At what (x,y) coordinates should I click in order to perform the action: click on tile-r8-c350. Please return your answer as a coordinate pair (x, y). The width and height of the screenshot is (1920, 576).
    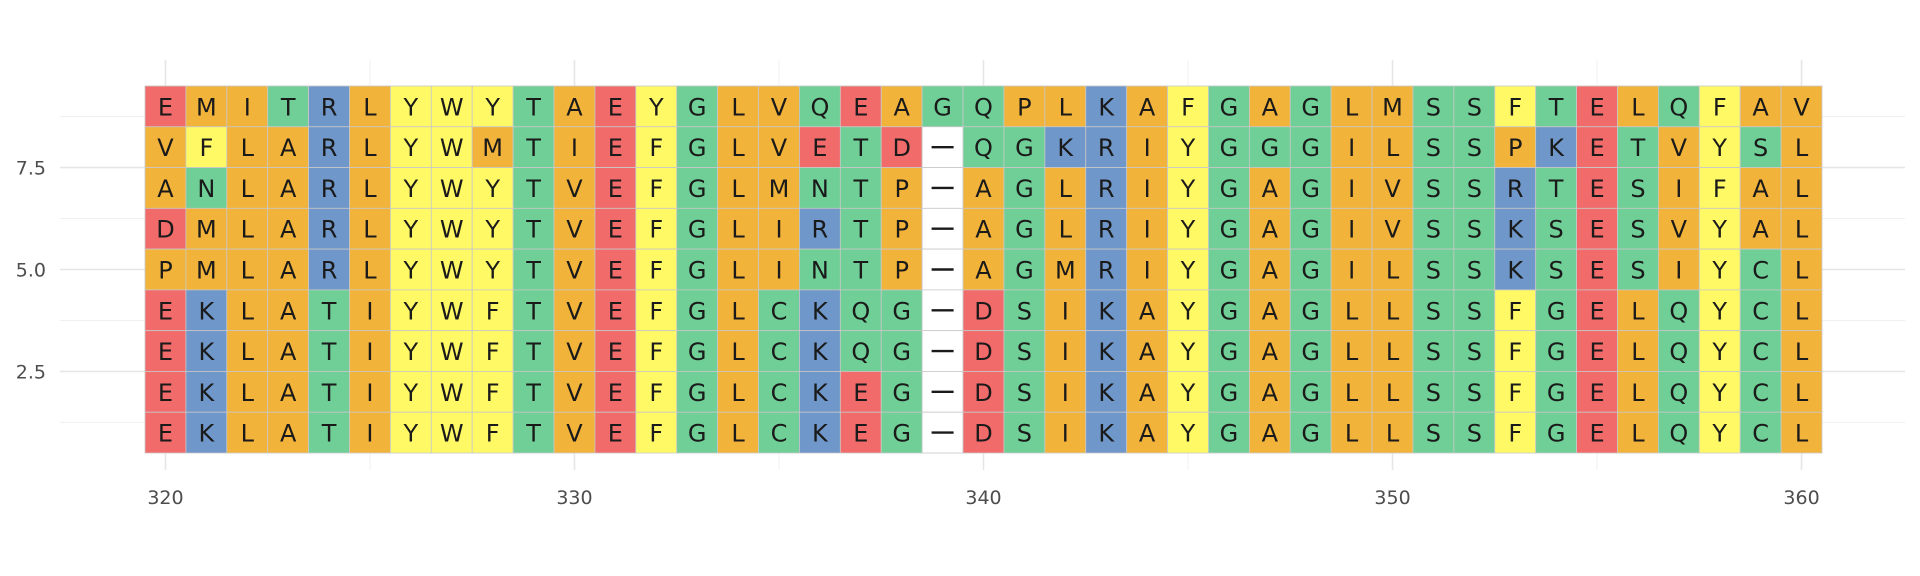
    Looking at the image, I should click on (1392, 147).